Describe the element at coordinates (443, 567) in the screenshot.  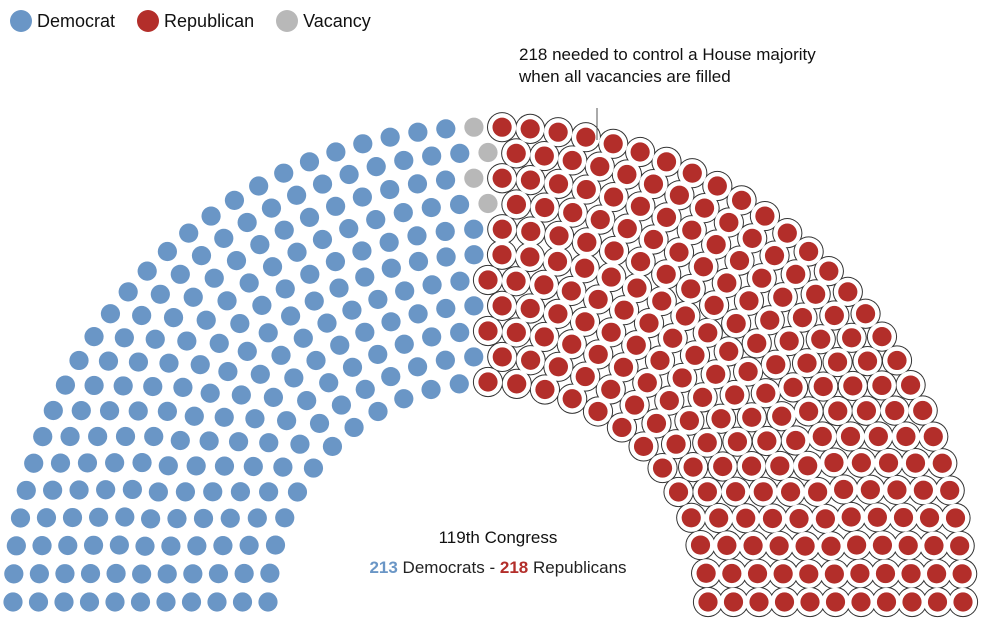
I see `democrat-count-label: Democrats` at that location.